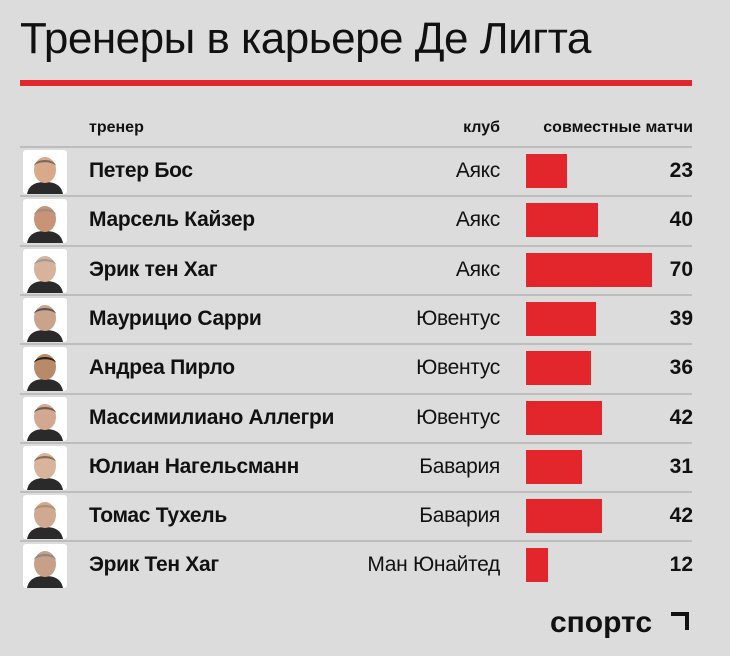 The image size is (730, 656). I want to click on coach-name: Петер Бос, so click(141, 170).